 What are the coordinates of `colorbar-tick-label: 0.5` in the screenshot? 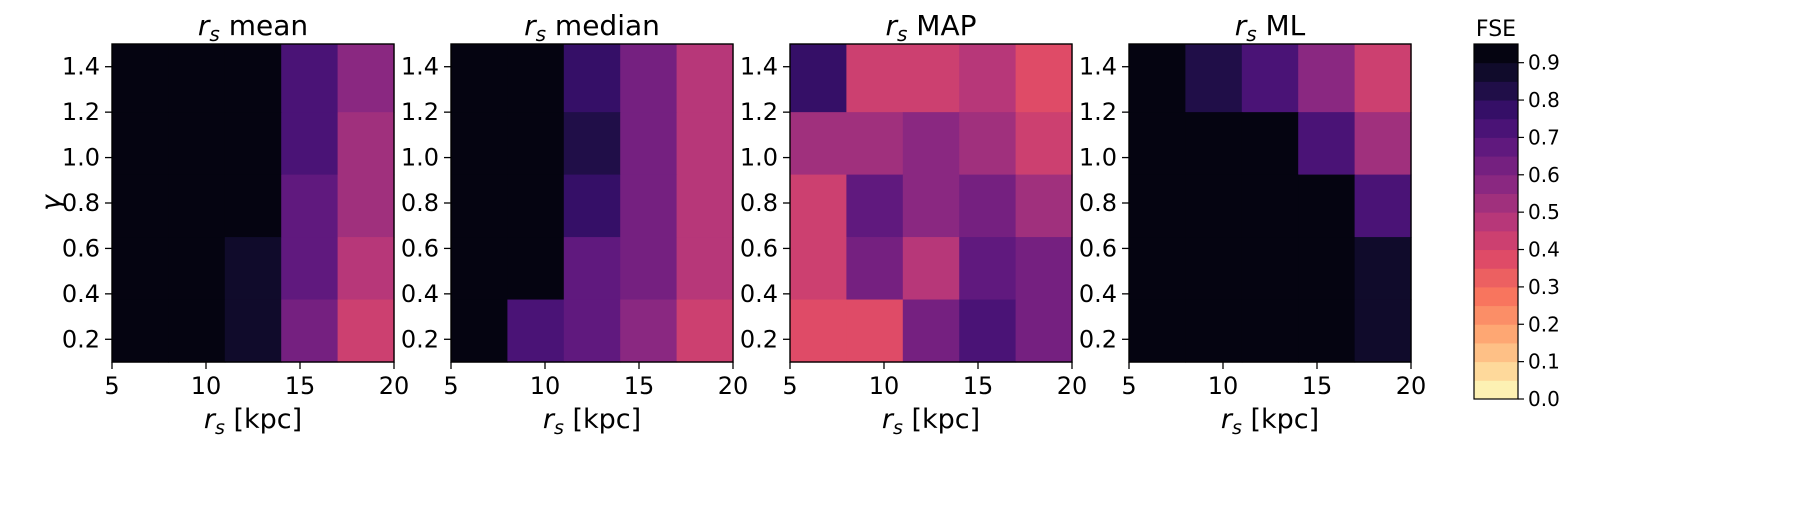 It's located at (1544, 212).